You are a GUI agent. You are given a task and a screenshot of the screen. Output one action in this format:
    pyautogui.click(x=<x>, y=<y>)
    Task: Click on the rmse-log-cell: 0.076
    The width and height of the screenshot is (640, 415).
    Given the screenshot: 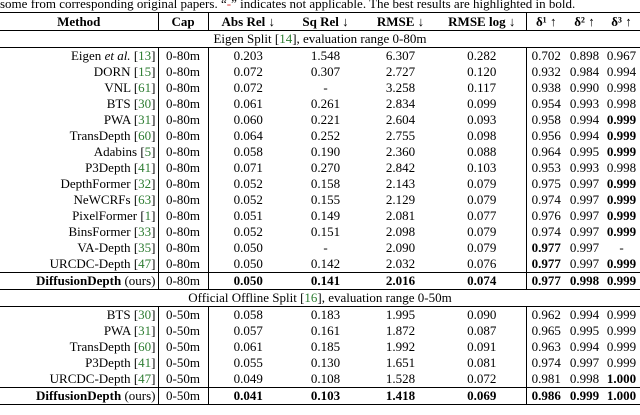 What is the action you would take?
    pyautogui.click(x=482, y=263)
    